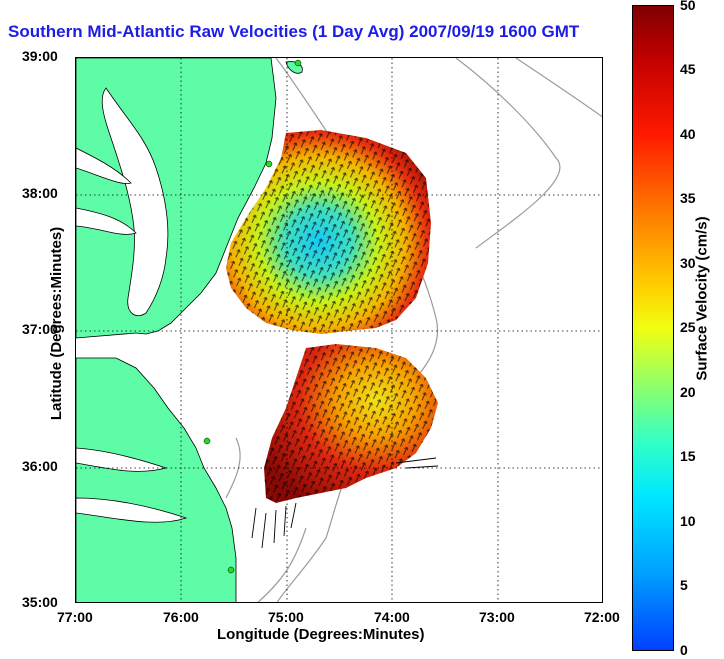  Describe the element at coordinates (75, 617) in the screenshot. I see `xtick-label: 77:00` at that location.